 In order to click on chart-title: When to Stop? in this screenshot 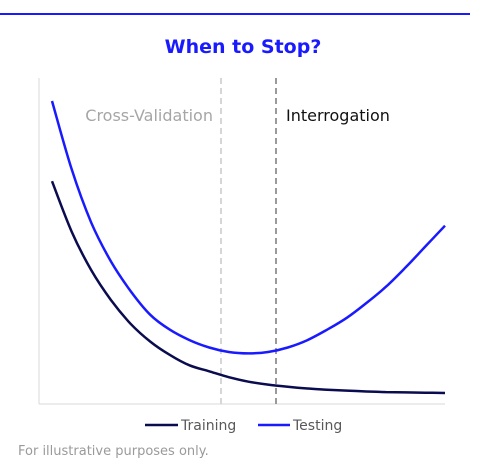, I will do `click(243, 47)`.